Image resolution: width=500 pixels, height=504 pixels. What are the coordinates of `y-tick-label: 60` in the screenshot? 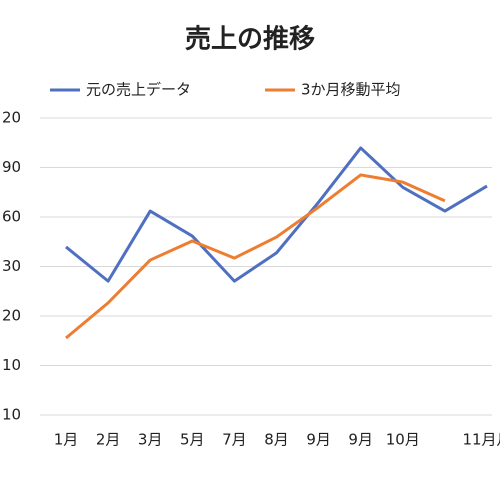 It's located at (11, 217).